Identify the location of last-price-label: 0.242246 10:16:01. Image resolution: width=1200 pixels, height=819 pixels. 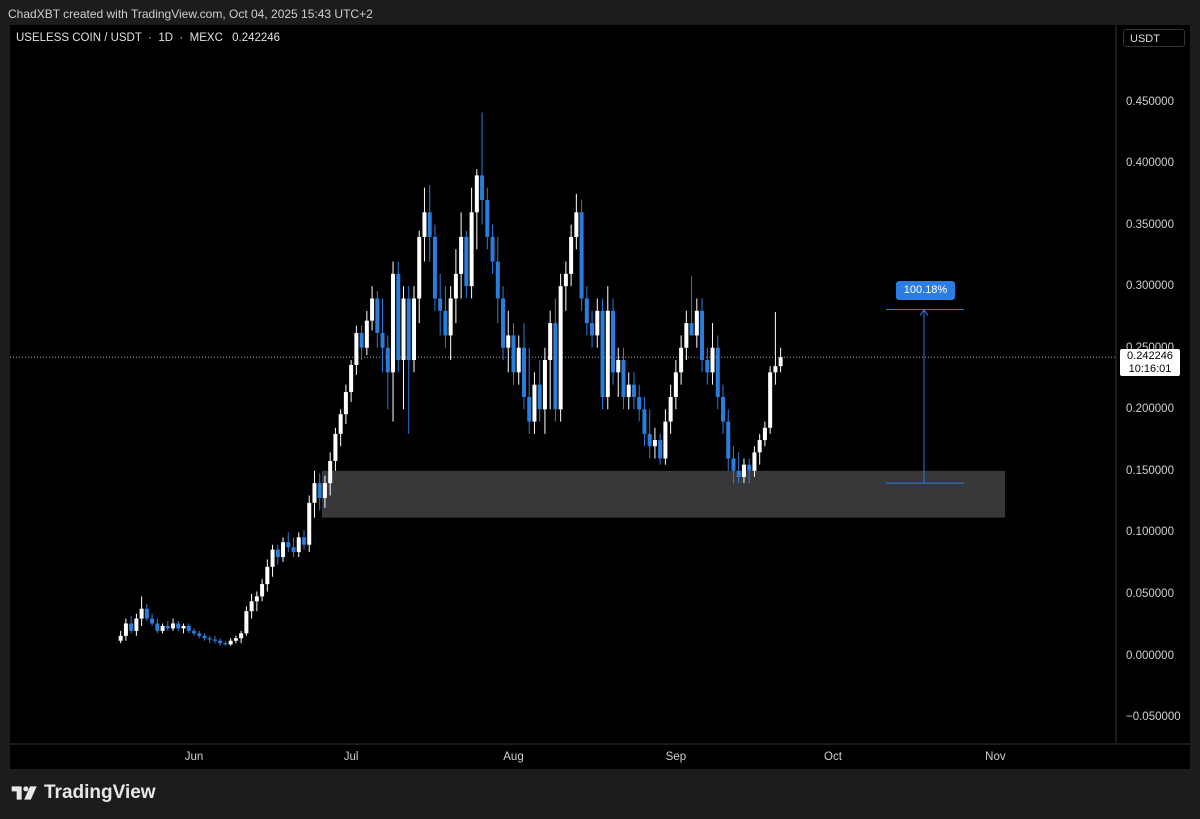
(1150, 362).